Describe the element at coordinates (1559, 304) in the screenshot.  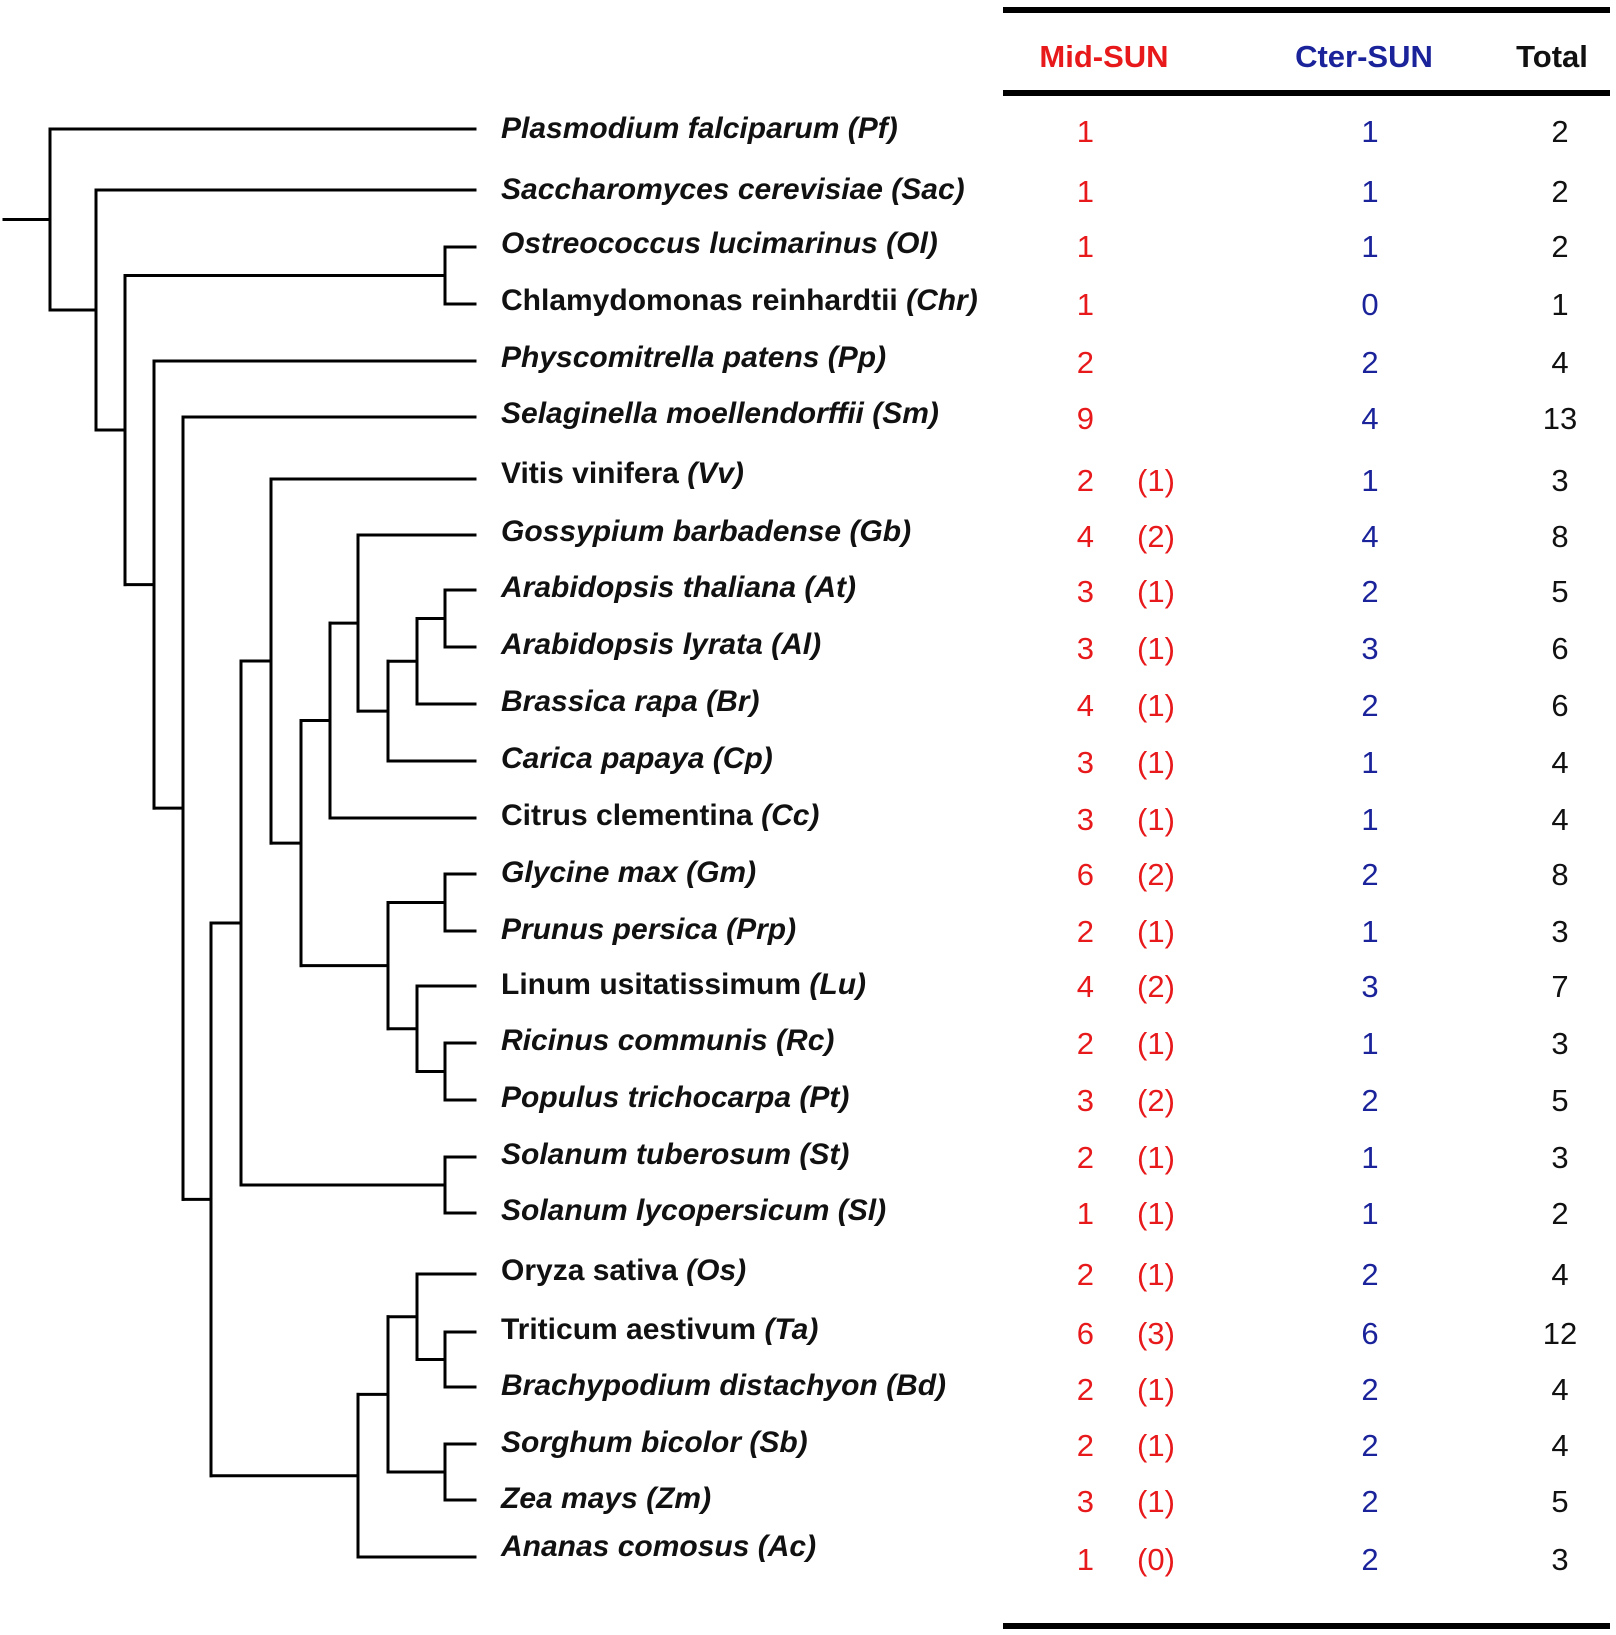
I see `total-count: 1` at that location.